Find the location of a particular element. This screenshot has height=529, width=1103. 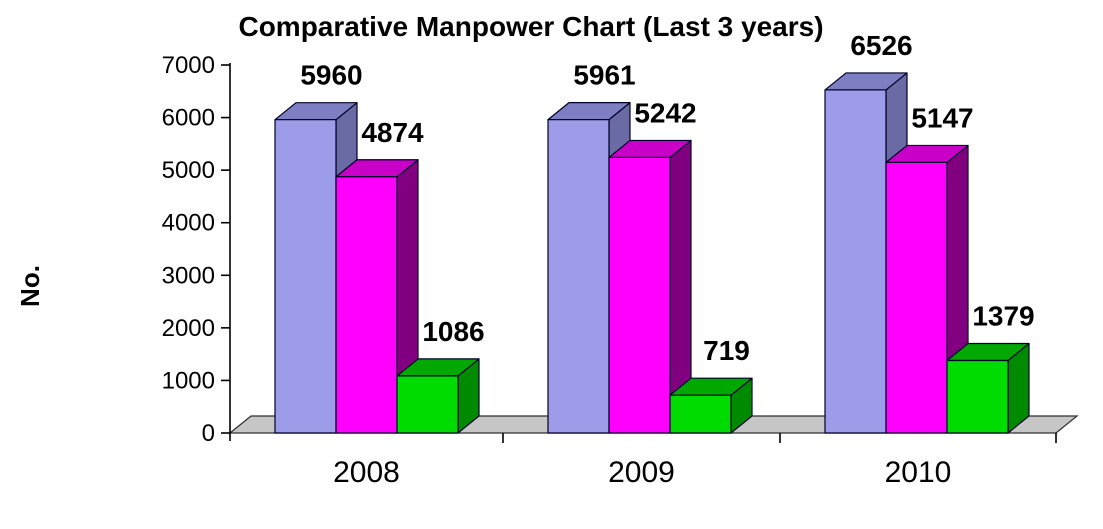

y-tick-label-3000: 3000 is located at coordinates (188, 275).